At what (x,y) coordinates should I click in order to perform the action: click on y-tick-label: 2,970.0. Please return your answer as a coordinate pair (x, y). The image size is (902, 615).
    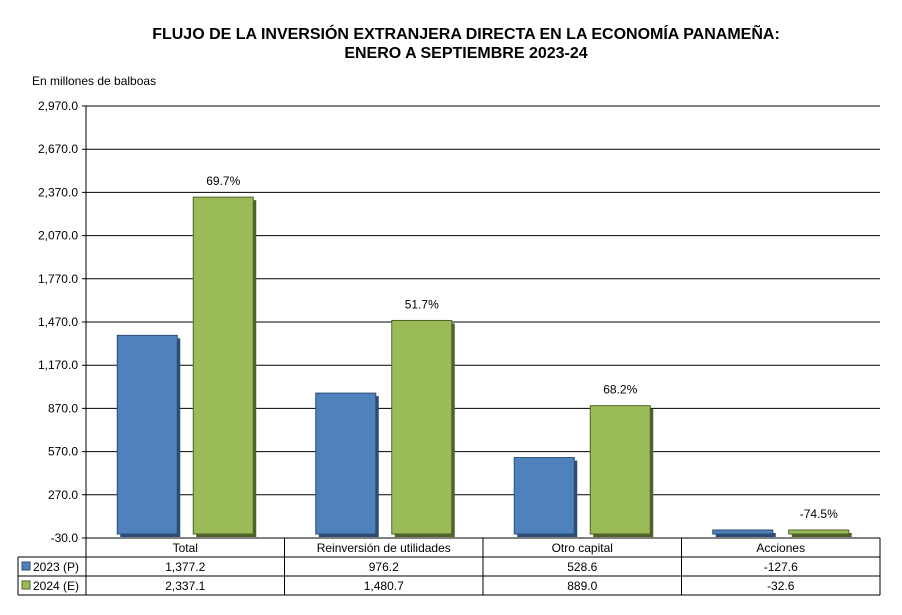
    Looking at the image, I should click on (58, 106).